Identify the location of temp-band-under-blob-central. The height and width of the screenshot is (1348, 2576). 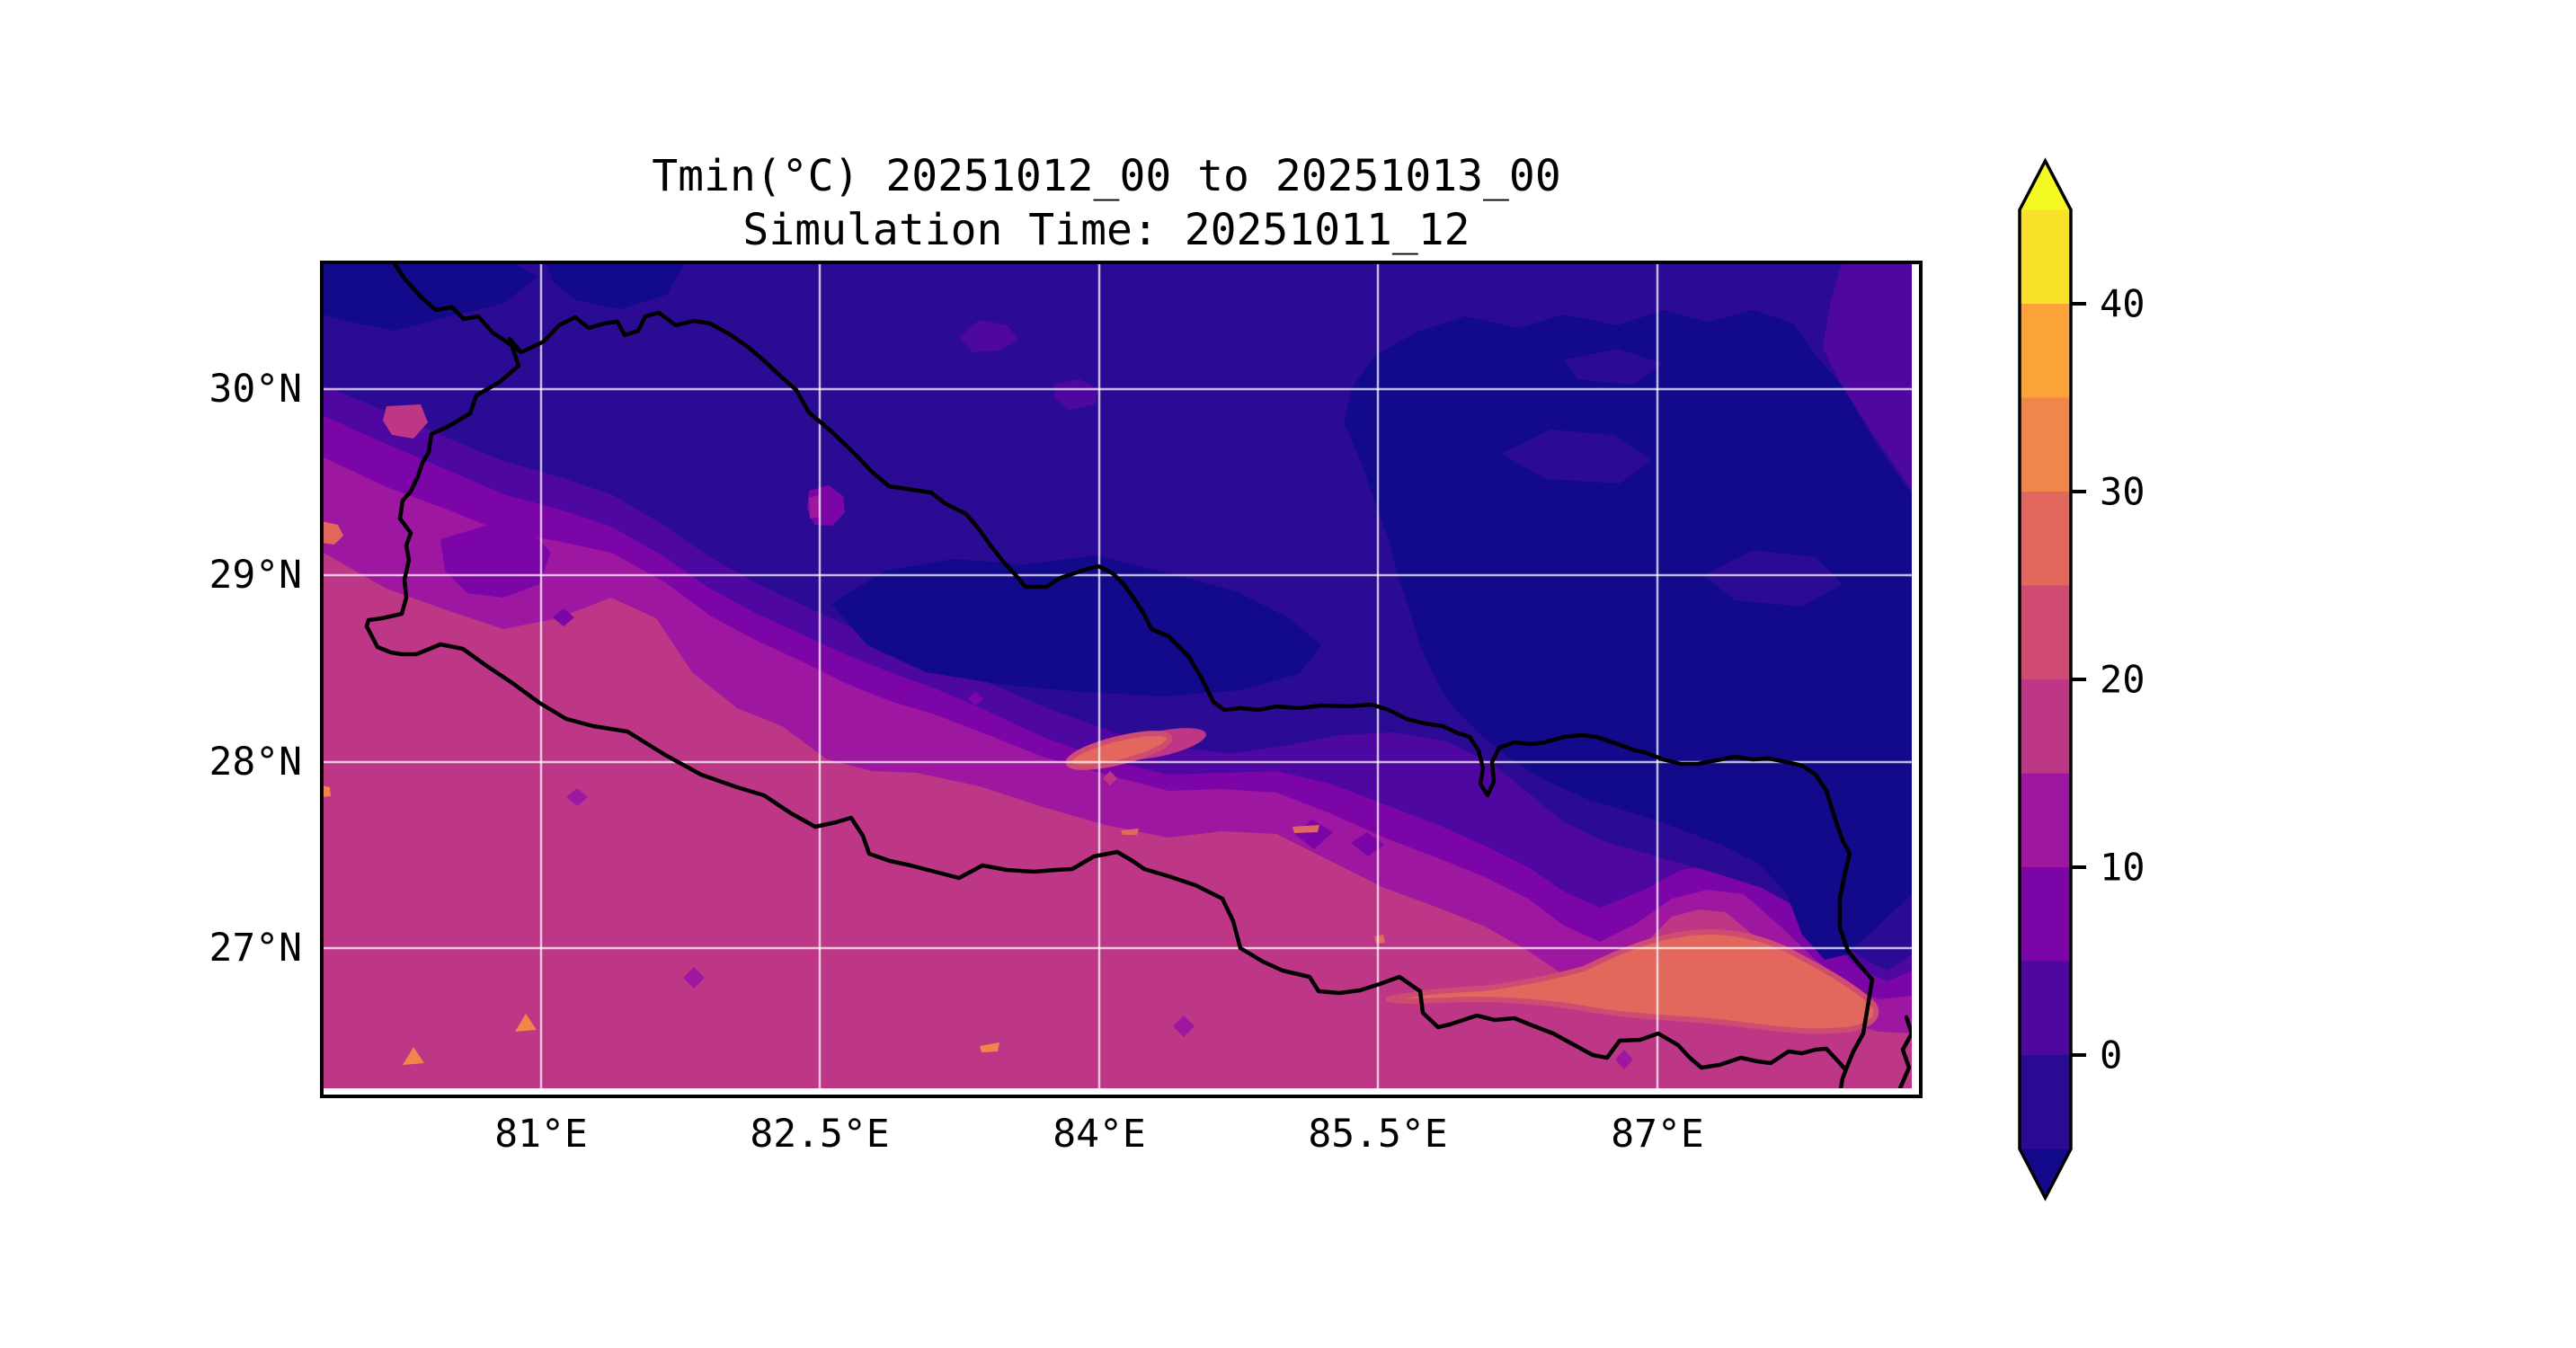
(1076, 625).